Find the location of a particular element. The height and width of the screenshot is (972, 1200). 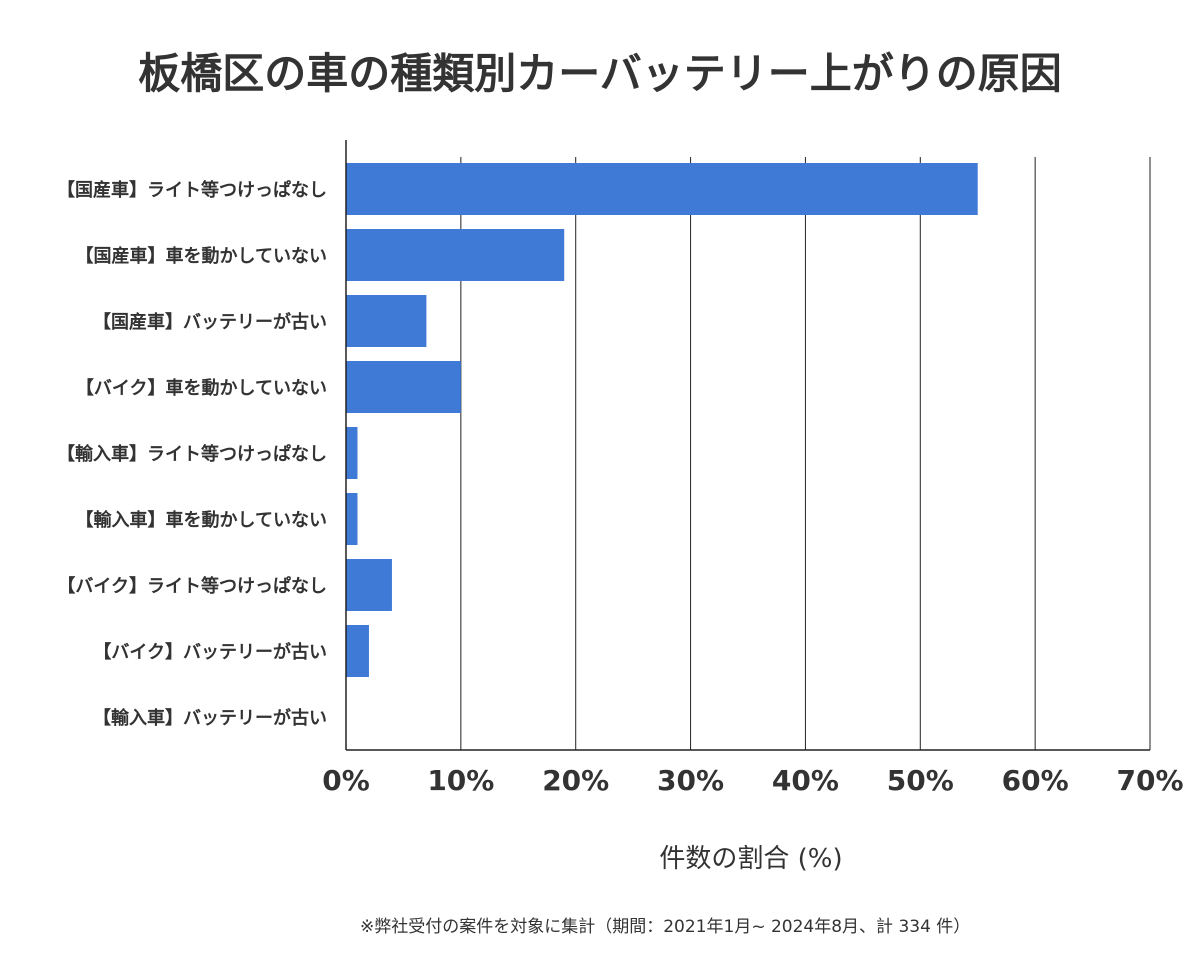

y-tick-label: 【国産車】ライト等つけっぱなし is located at coordinates (192, 190).